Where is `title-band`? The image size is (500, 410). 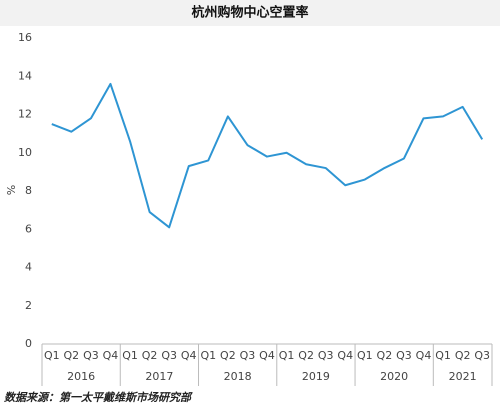
title-band is located at coordinates (250, 13).